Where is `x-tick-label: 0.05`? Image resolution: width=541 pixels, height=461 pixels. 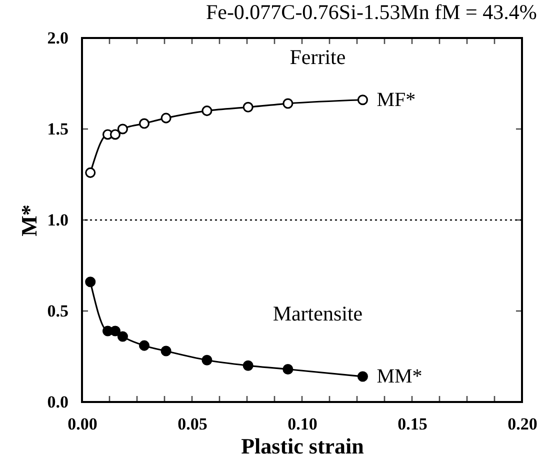 x-tick-label: 0.05 is located at coordinates (193, 424).